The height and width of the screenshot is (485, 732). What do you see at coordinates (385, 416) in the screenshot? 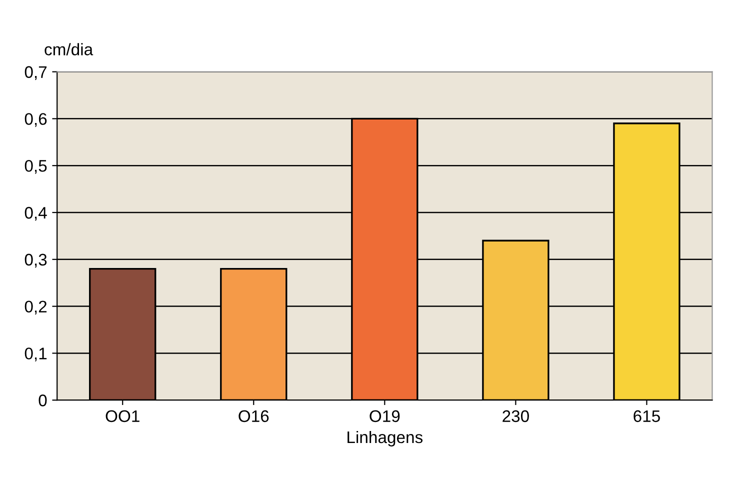
I see `x-tick-label: O19` at bounding box center [385, 416].